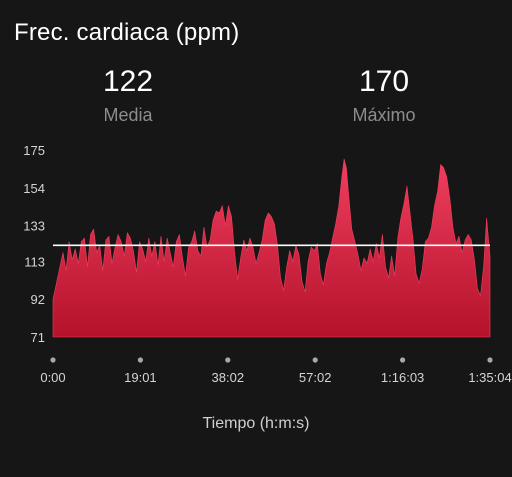  What do you see at coordinates (38, 299) in the screenshot?
I see `y-tick-label: 92` at bounding box center [38, 299].